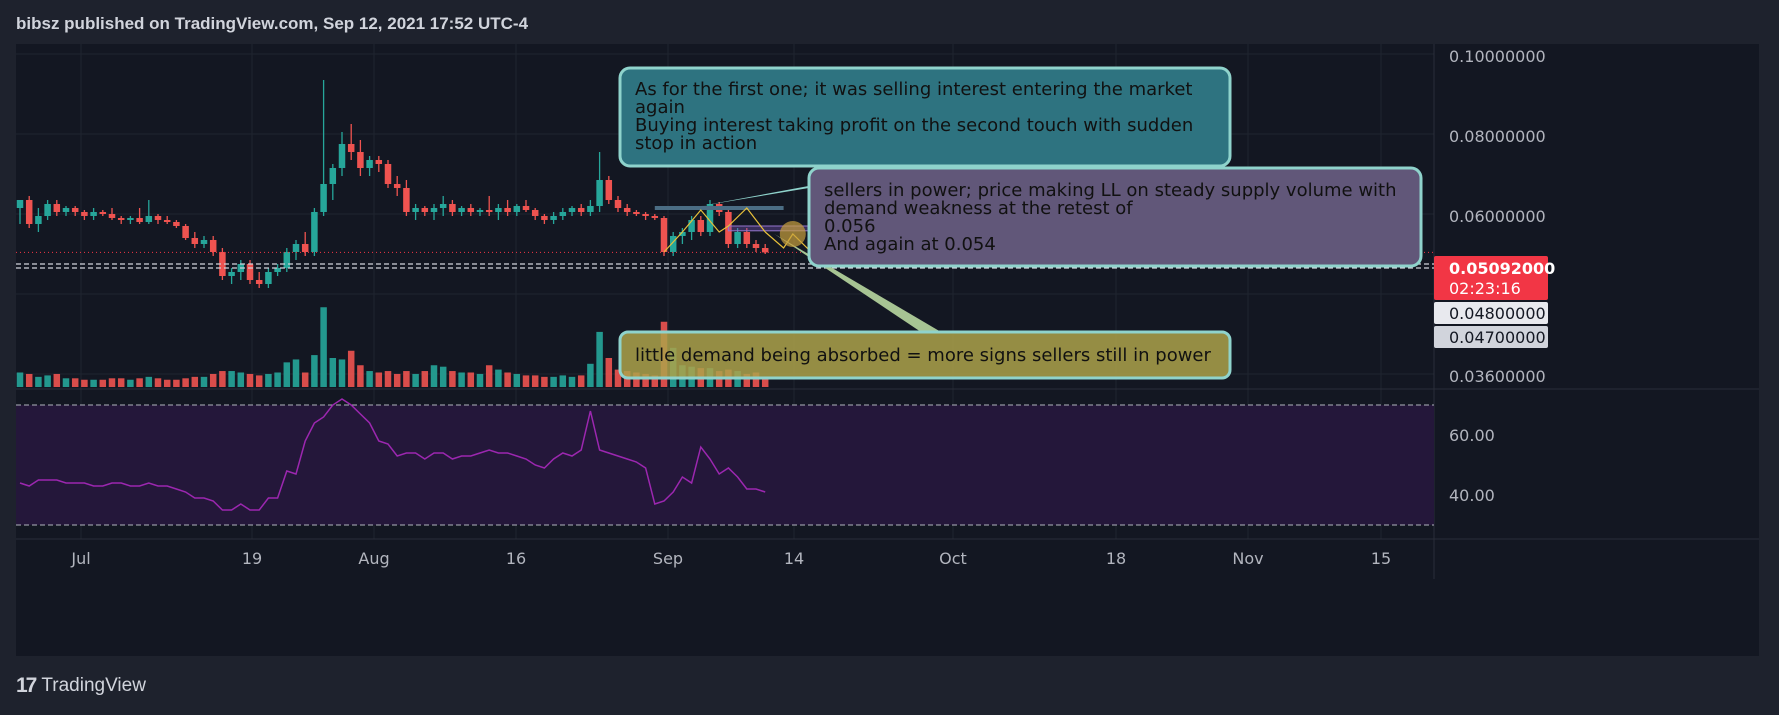 This screenshot has height=715, width=1779. I want to click on time-tick-14: 14, so click(794, 558).